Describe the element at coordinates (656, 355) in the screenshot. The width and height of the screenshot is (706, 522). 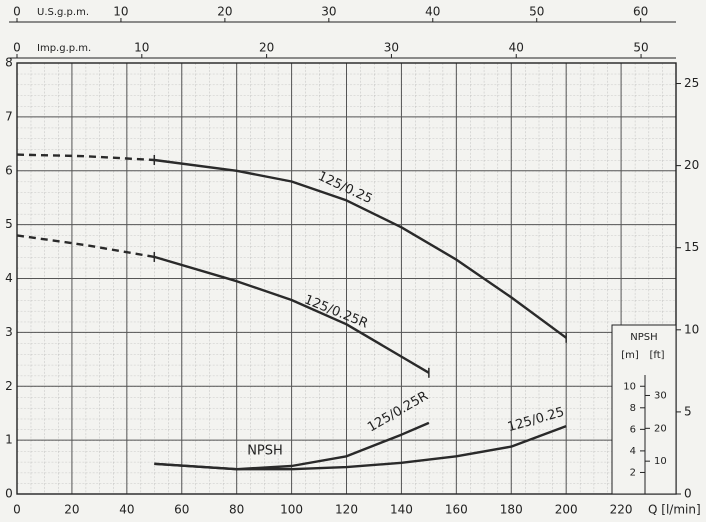
I see `npsh-ft-label: [ft]` at that location.